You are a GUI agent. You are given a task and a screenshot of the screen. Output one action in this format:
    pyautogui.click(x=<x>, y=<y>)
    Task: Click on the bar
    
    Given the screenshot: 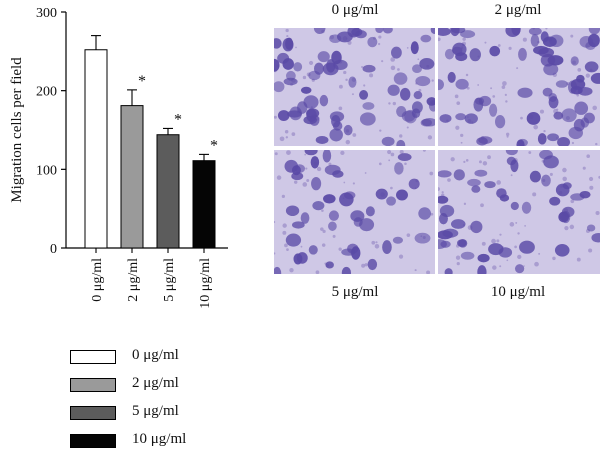 What is the action you would take?
    pyautogui.click(x=96, y=149)
    